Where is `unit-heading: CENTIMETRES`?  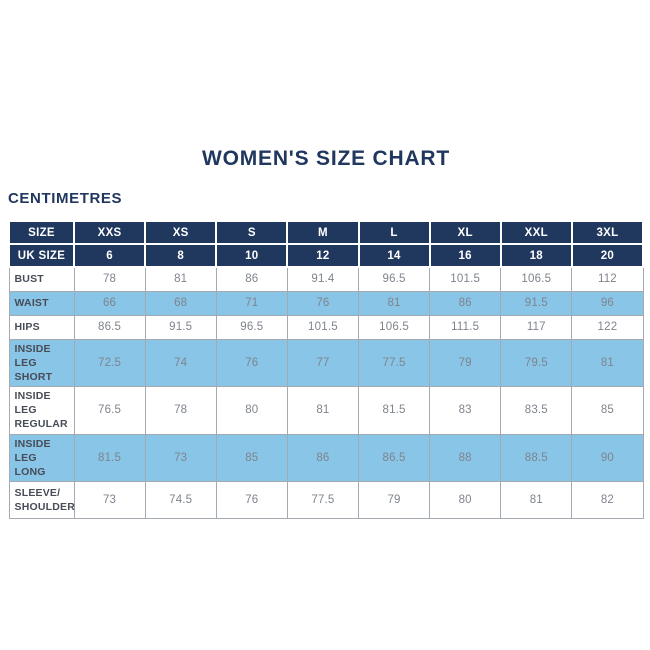
unit-heading: CENTIMETRES is located at coordinates (65, 198).